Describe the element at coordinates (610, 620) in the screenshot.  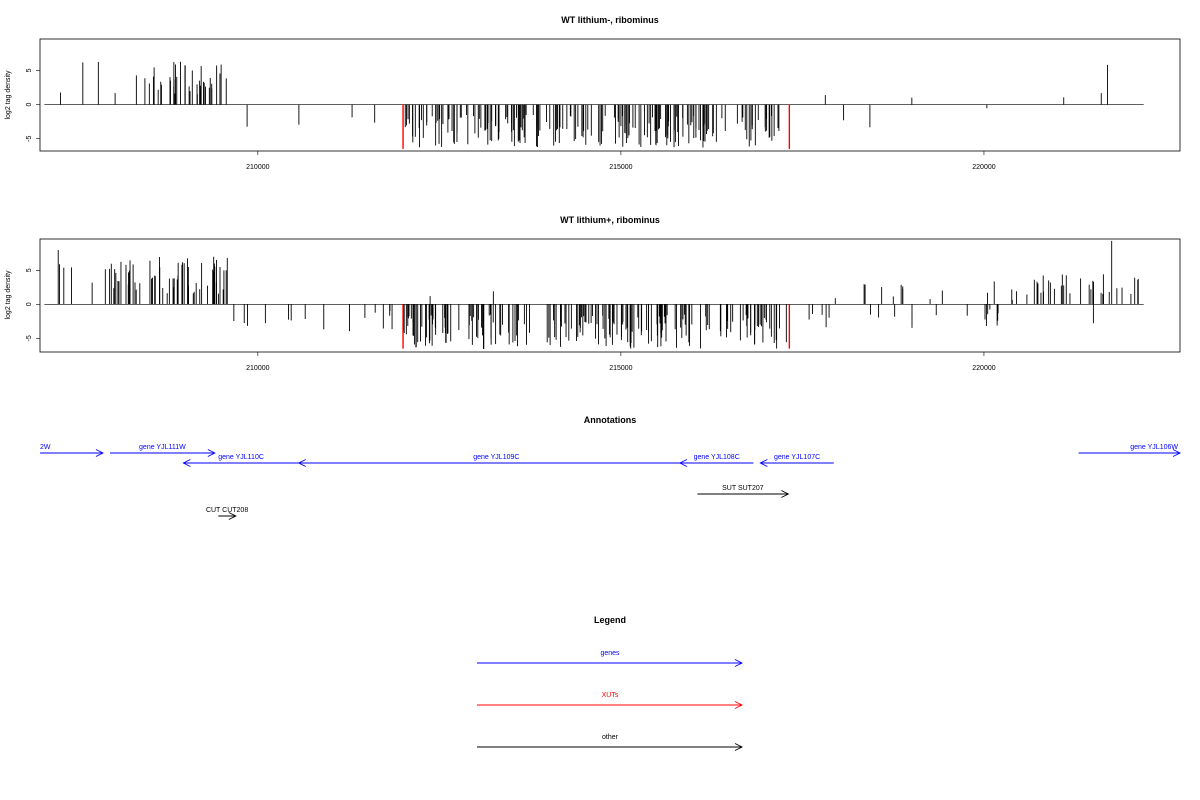
I see `legend-title: Legend` at that location.